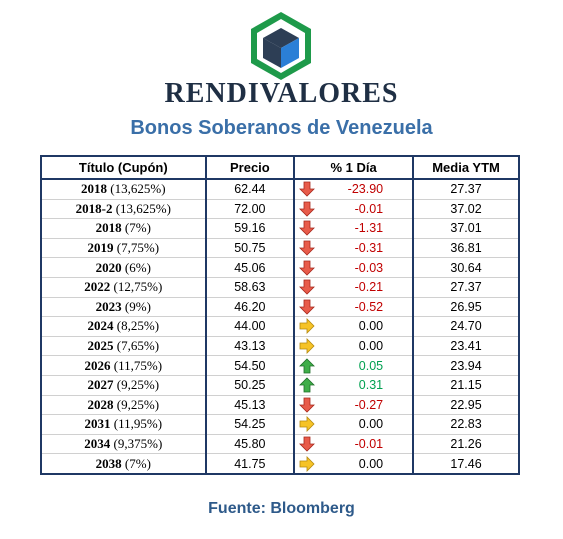 This screenshot has width=563, height=539. I want to click on bond-ytm: 26.95, so click(465, 307).